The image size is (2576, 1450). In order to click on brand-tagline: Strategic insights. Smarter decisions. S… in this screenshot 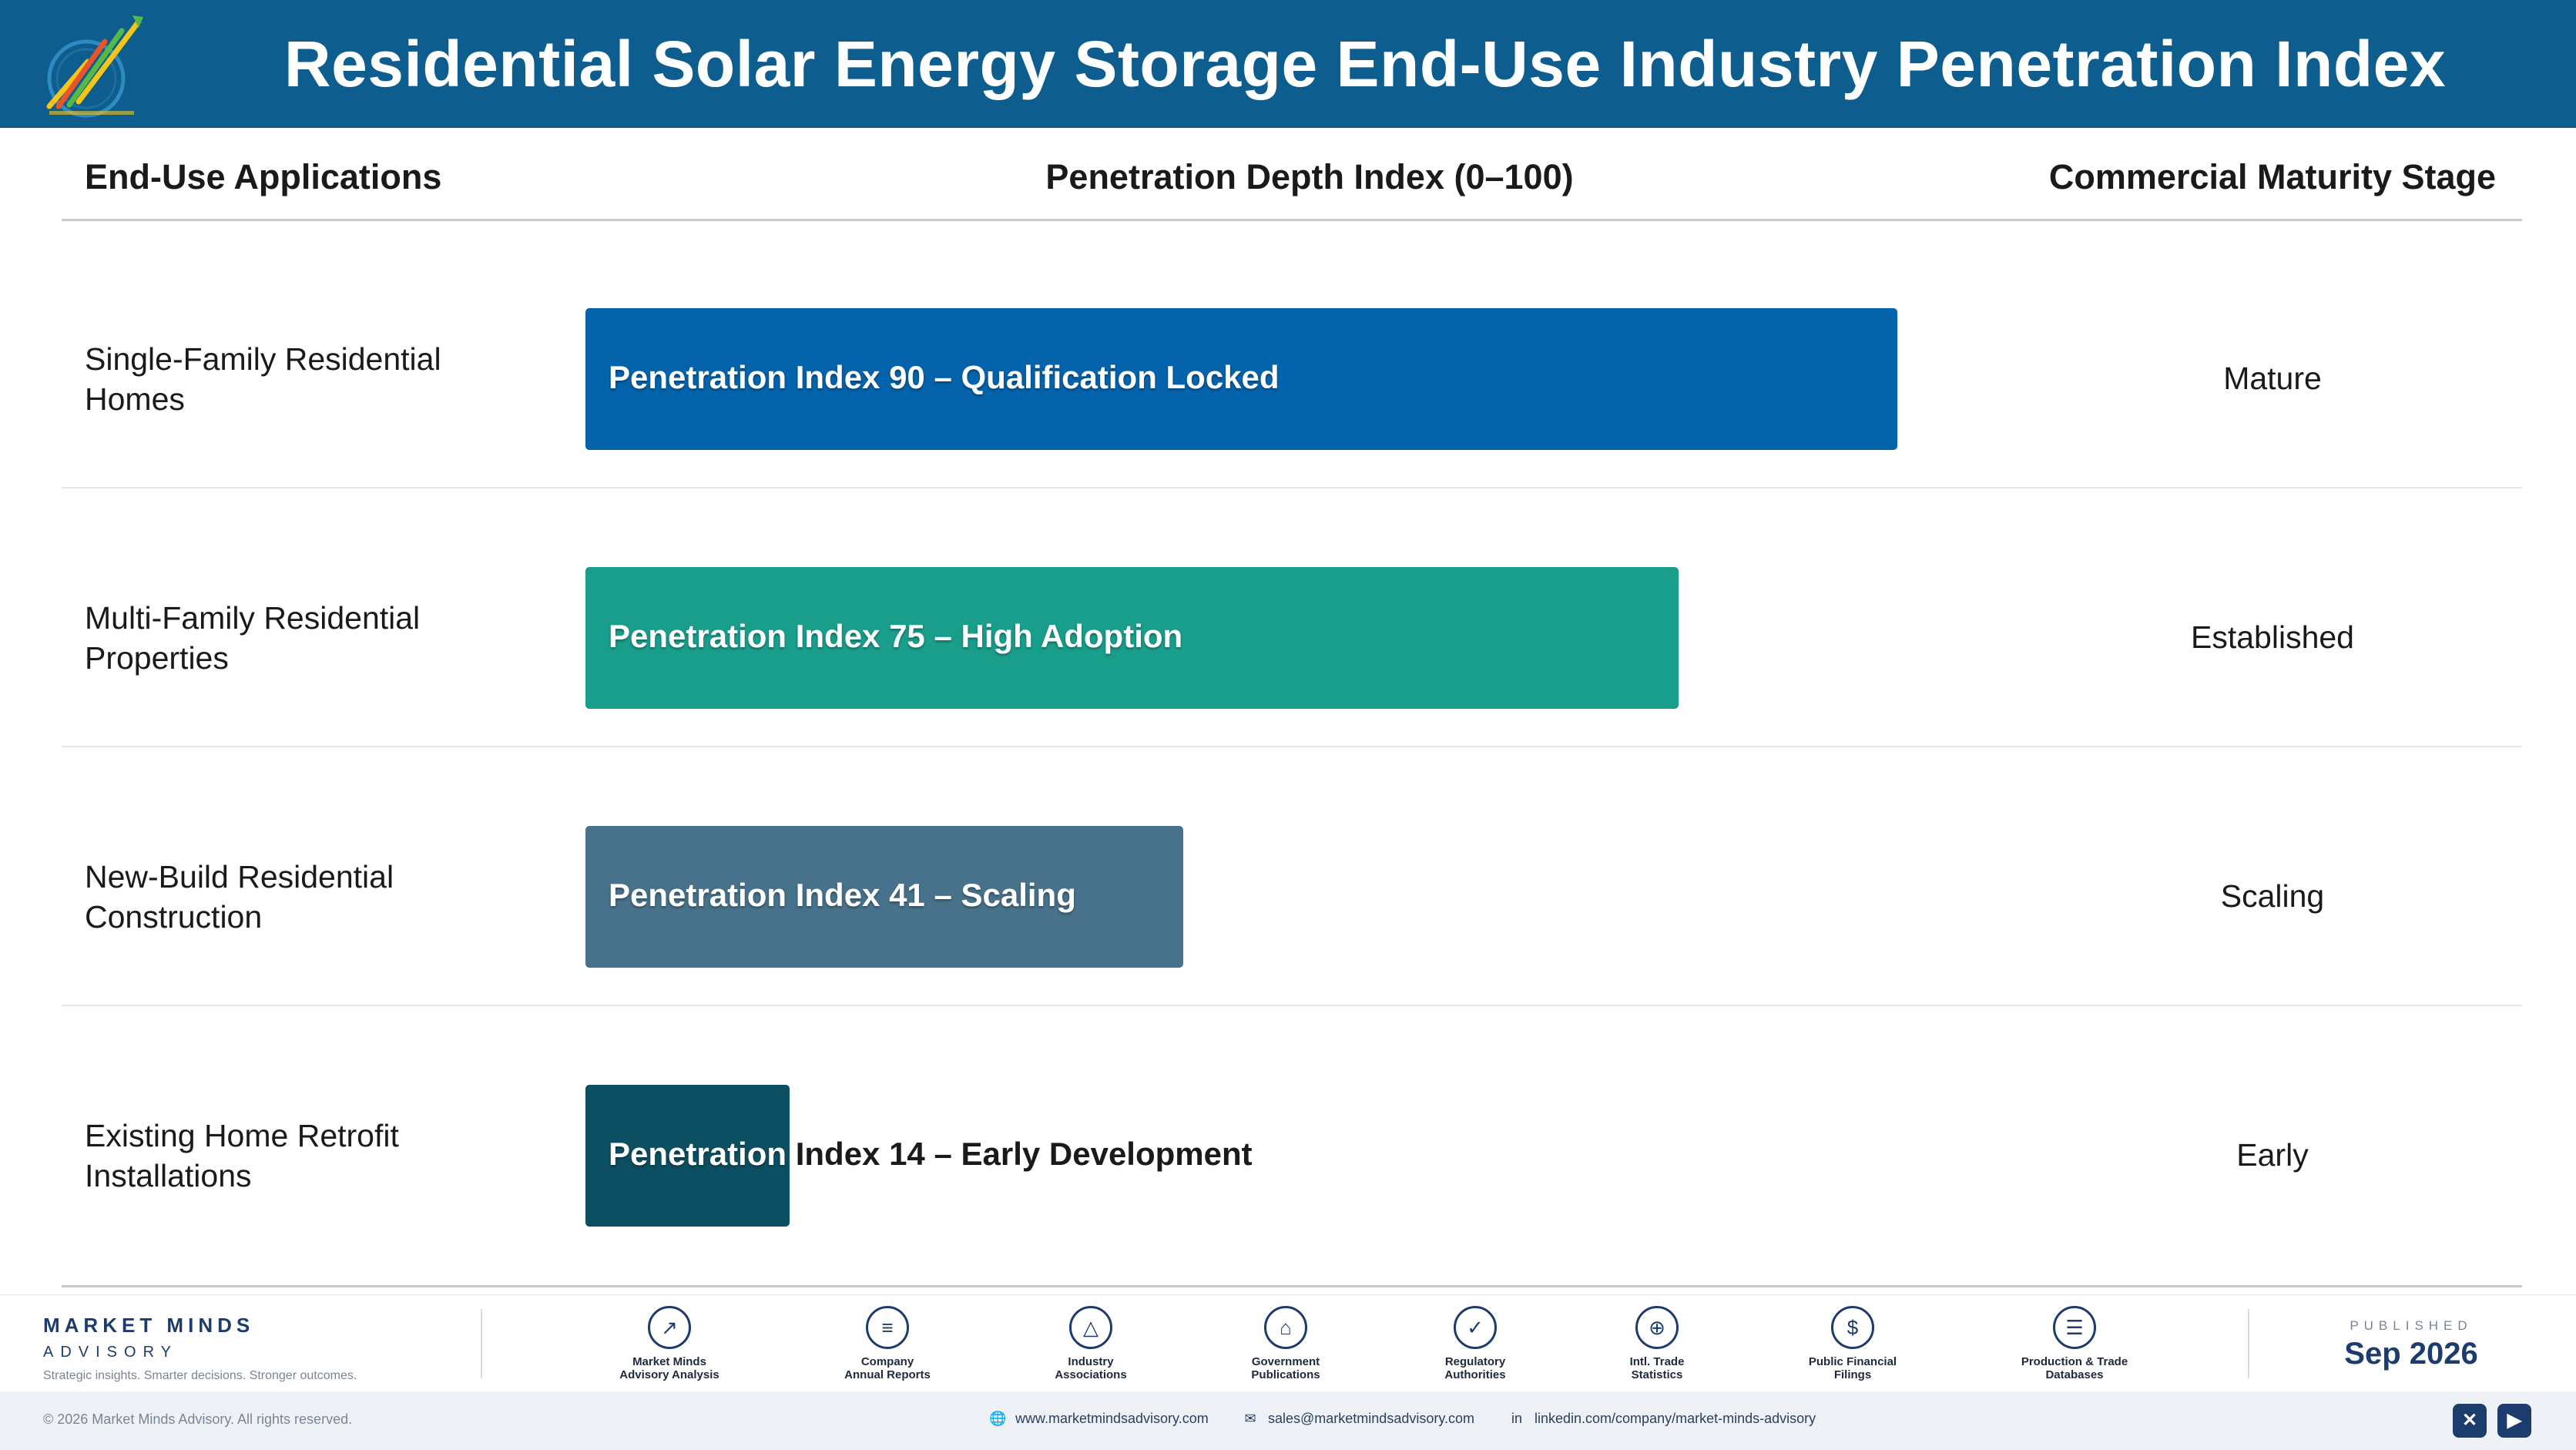, I will do `click(200, 1375)`.